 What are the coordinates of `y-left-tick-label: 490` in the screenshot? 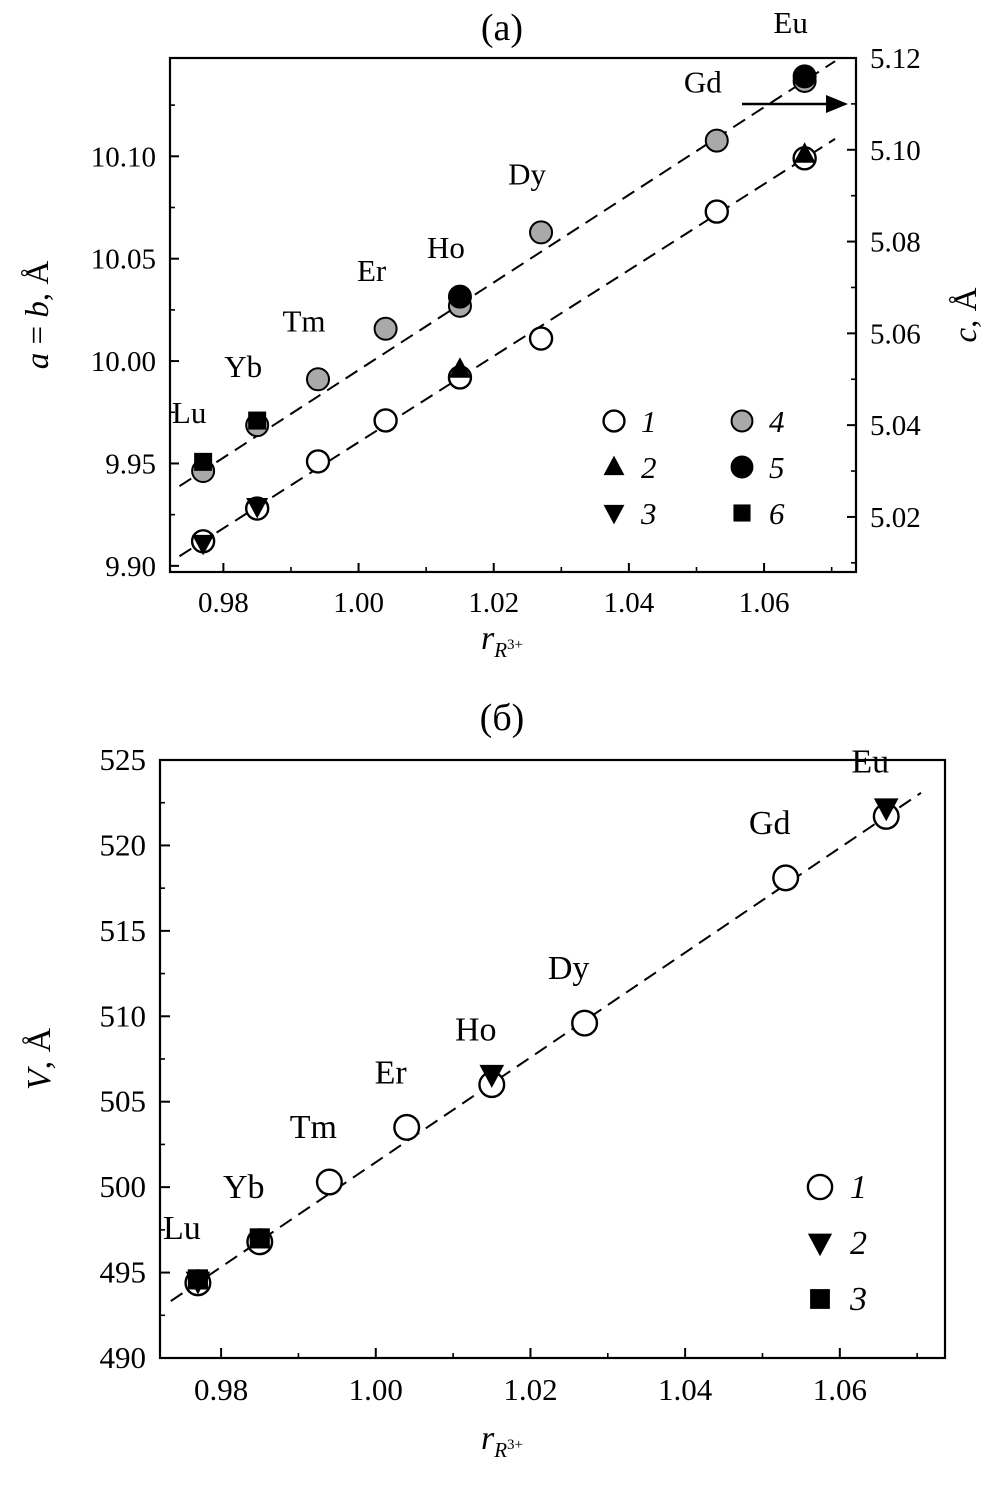 It's located at (123, 1357).